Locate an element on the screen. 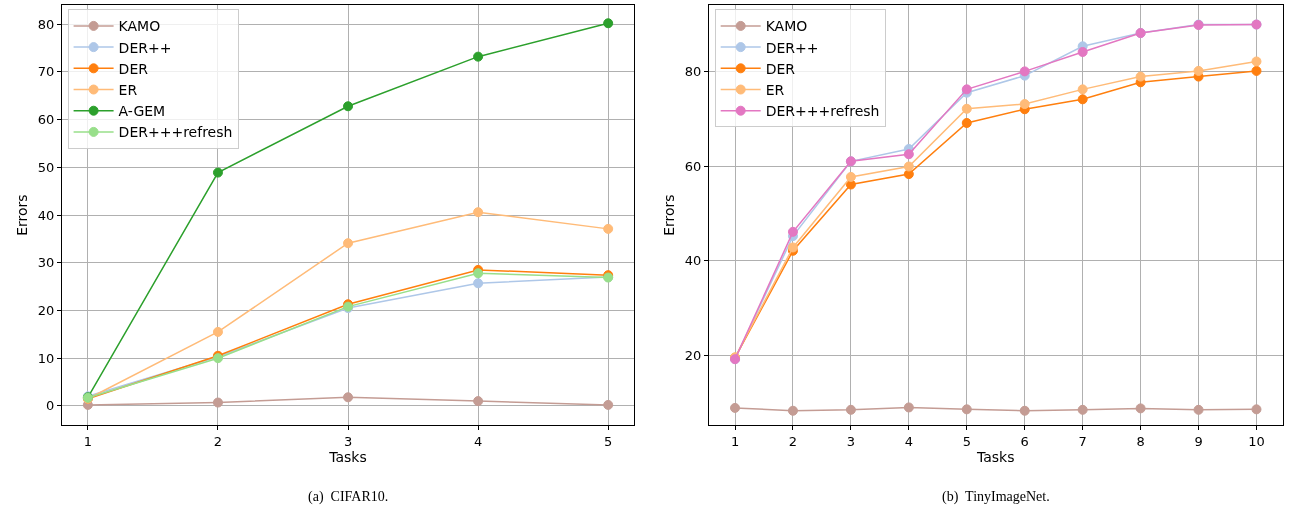  legend-label: A-GEM is located at coordinates (142, 111).